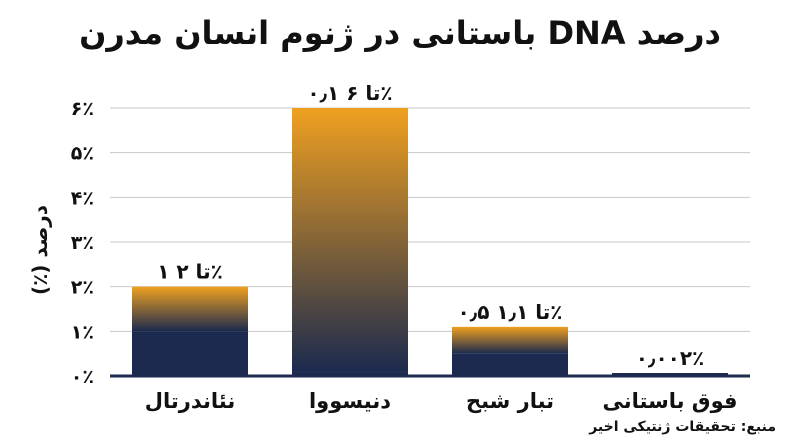 The image size is (800, 447). What do you see at coordinates (82, 377) in the screenshot?
I see `y-tick-label: ۰٪` at bounding box center [82, 377].